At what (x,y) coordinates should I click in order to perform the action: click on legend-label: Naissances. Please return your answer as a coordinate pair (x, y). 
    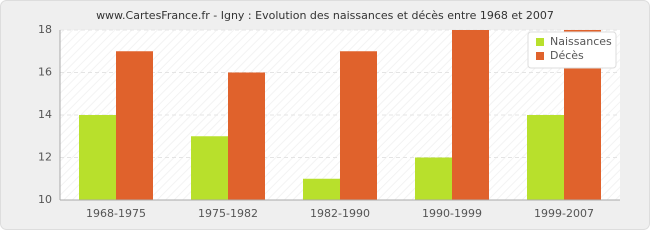
    Looking at the image, I should click on (581, 41).